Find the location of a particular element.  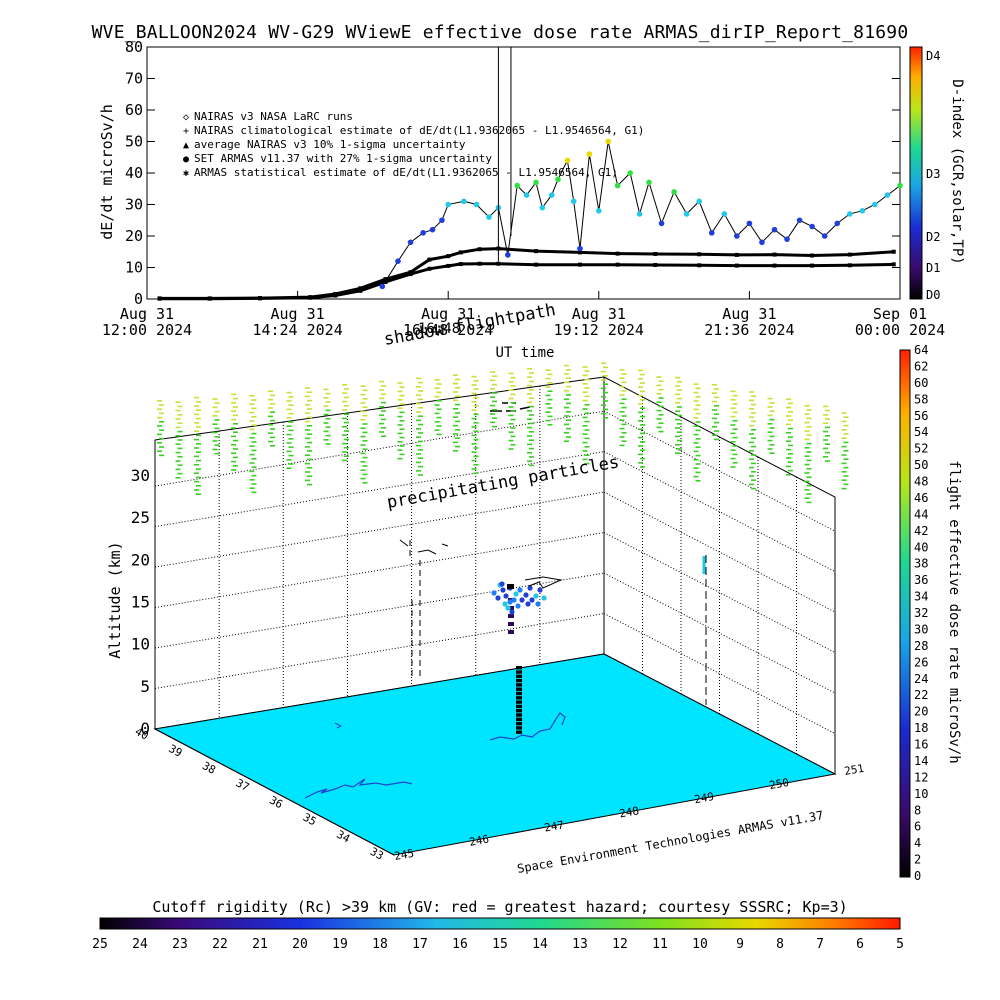

dose-rate-tick-label: 28 is located at coordinates (921, 646).